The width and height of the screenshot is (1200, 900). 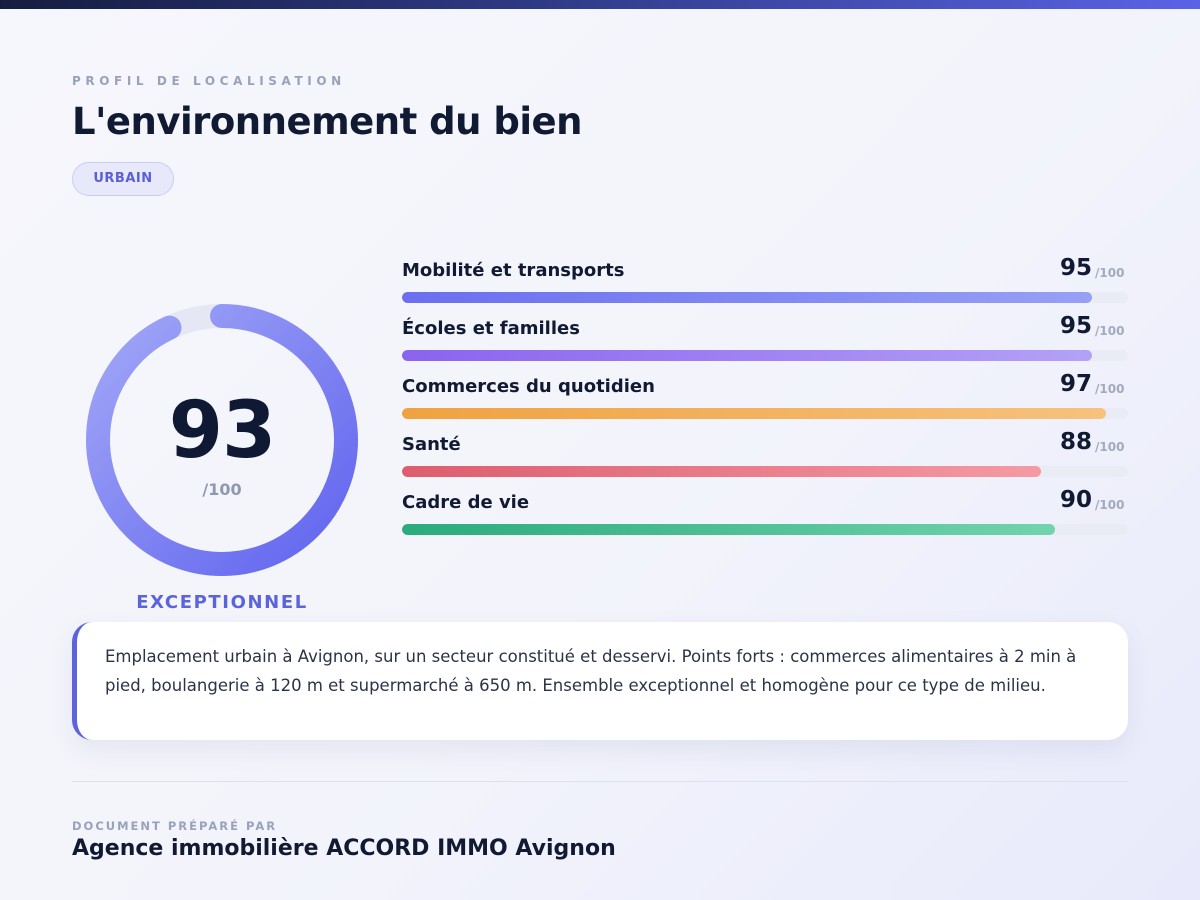 I want to click on score-label: Cadre de vie, so click(x=466, y=502).